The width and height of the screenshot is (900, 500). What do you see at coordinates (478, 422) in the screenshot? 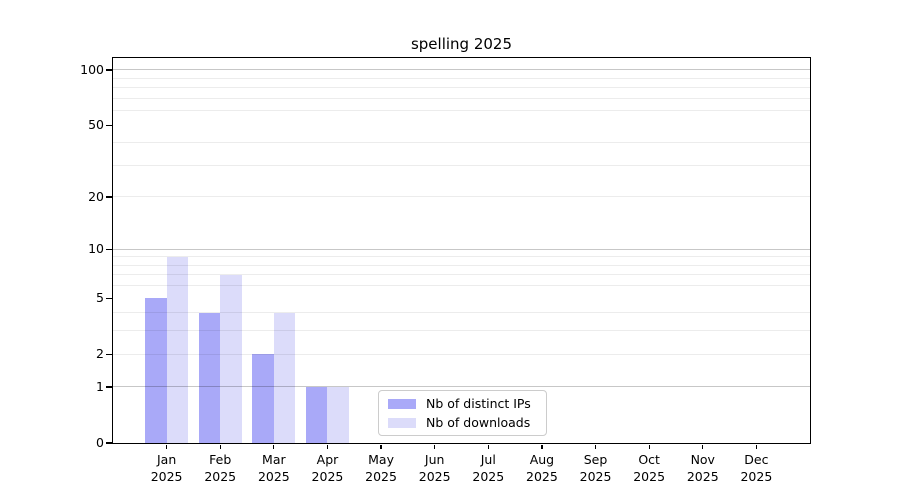
I see `legend-label: Nb of downloads` at bounding box center [478, 422].